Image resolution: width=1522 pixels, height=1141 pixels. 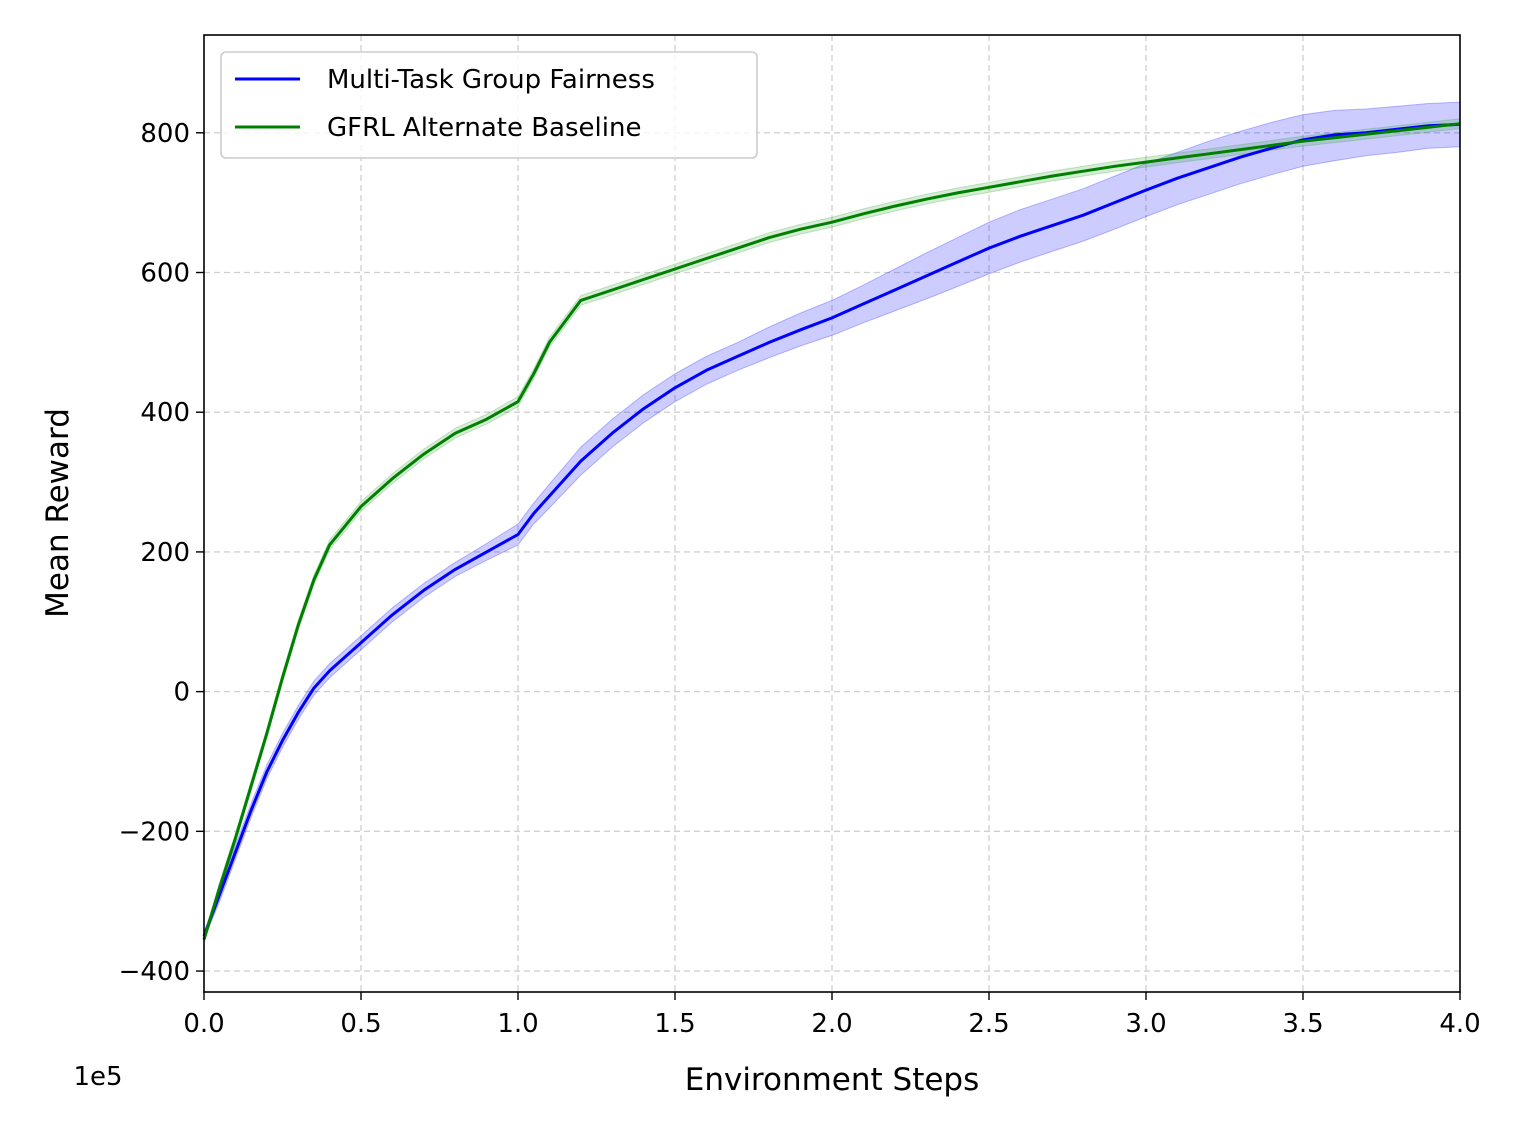 What do you see at coordinates (674, 1024) in the screenshot?
I see `x-tick-label: 1.5` at bounding box center [674, 1024].